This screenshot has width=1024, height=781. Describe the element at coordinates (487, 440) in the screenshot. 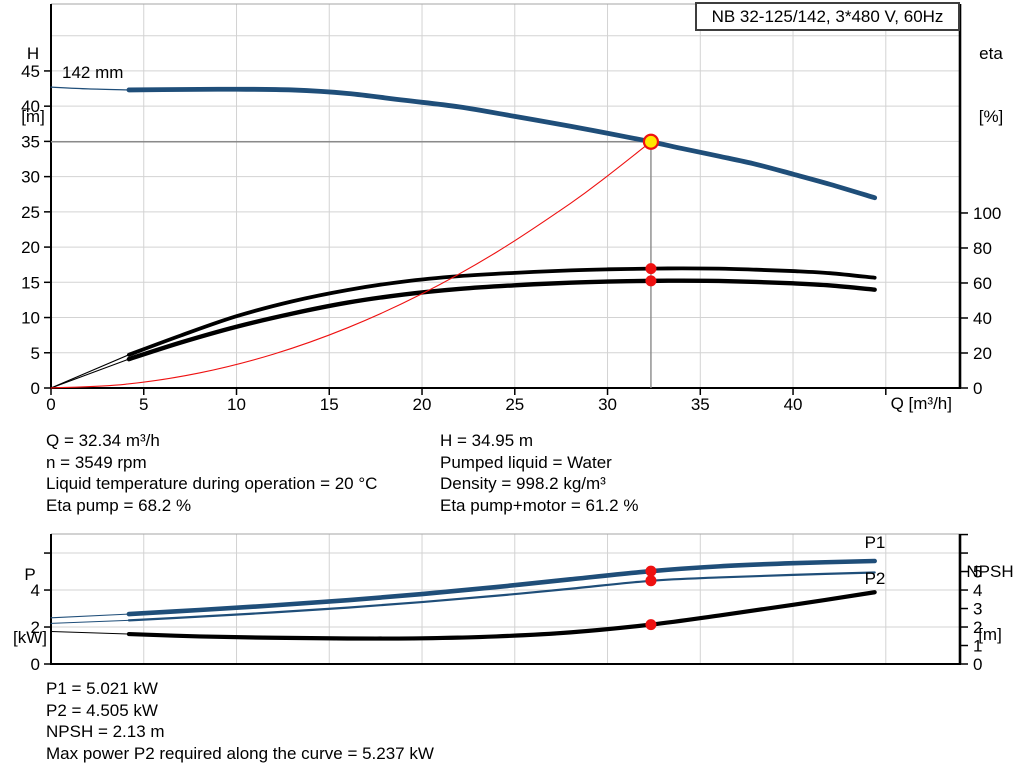

I see `info-head: H = 34.95 m` at that location.